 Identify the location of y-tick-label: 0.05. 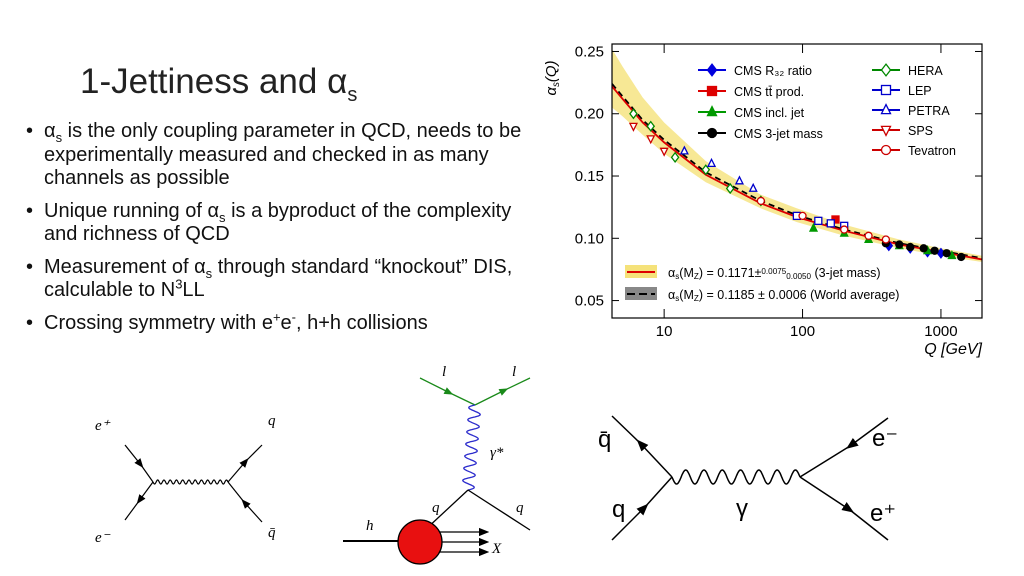
(589, 301).